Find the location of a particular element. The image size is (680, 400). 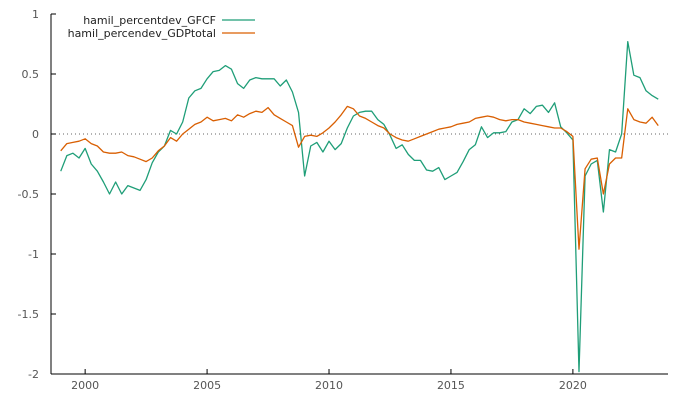

y-tick-label: -2 is located at coordinates (33, 374).